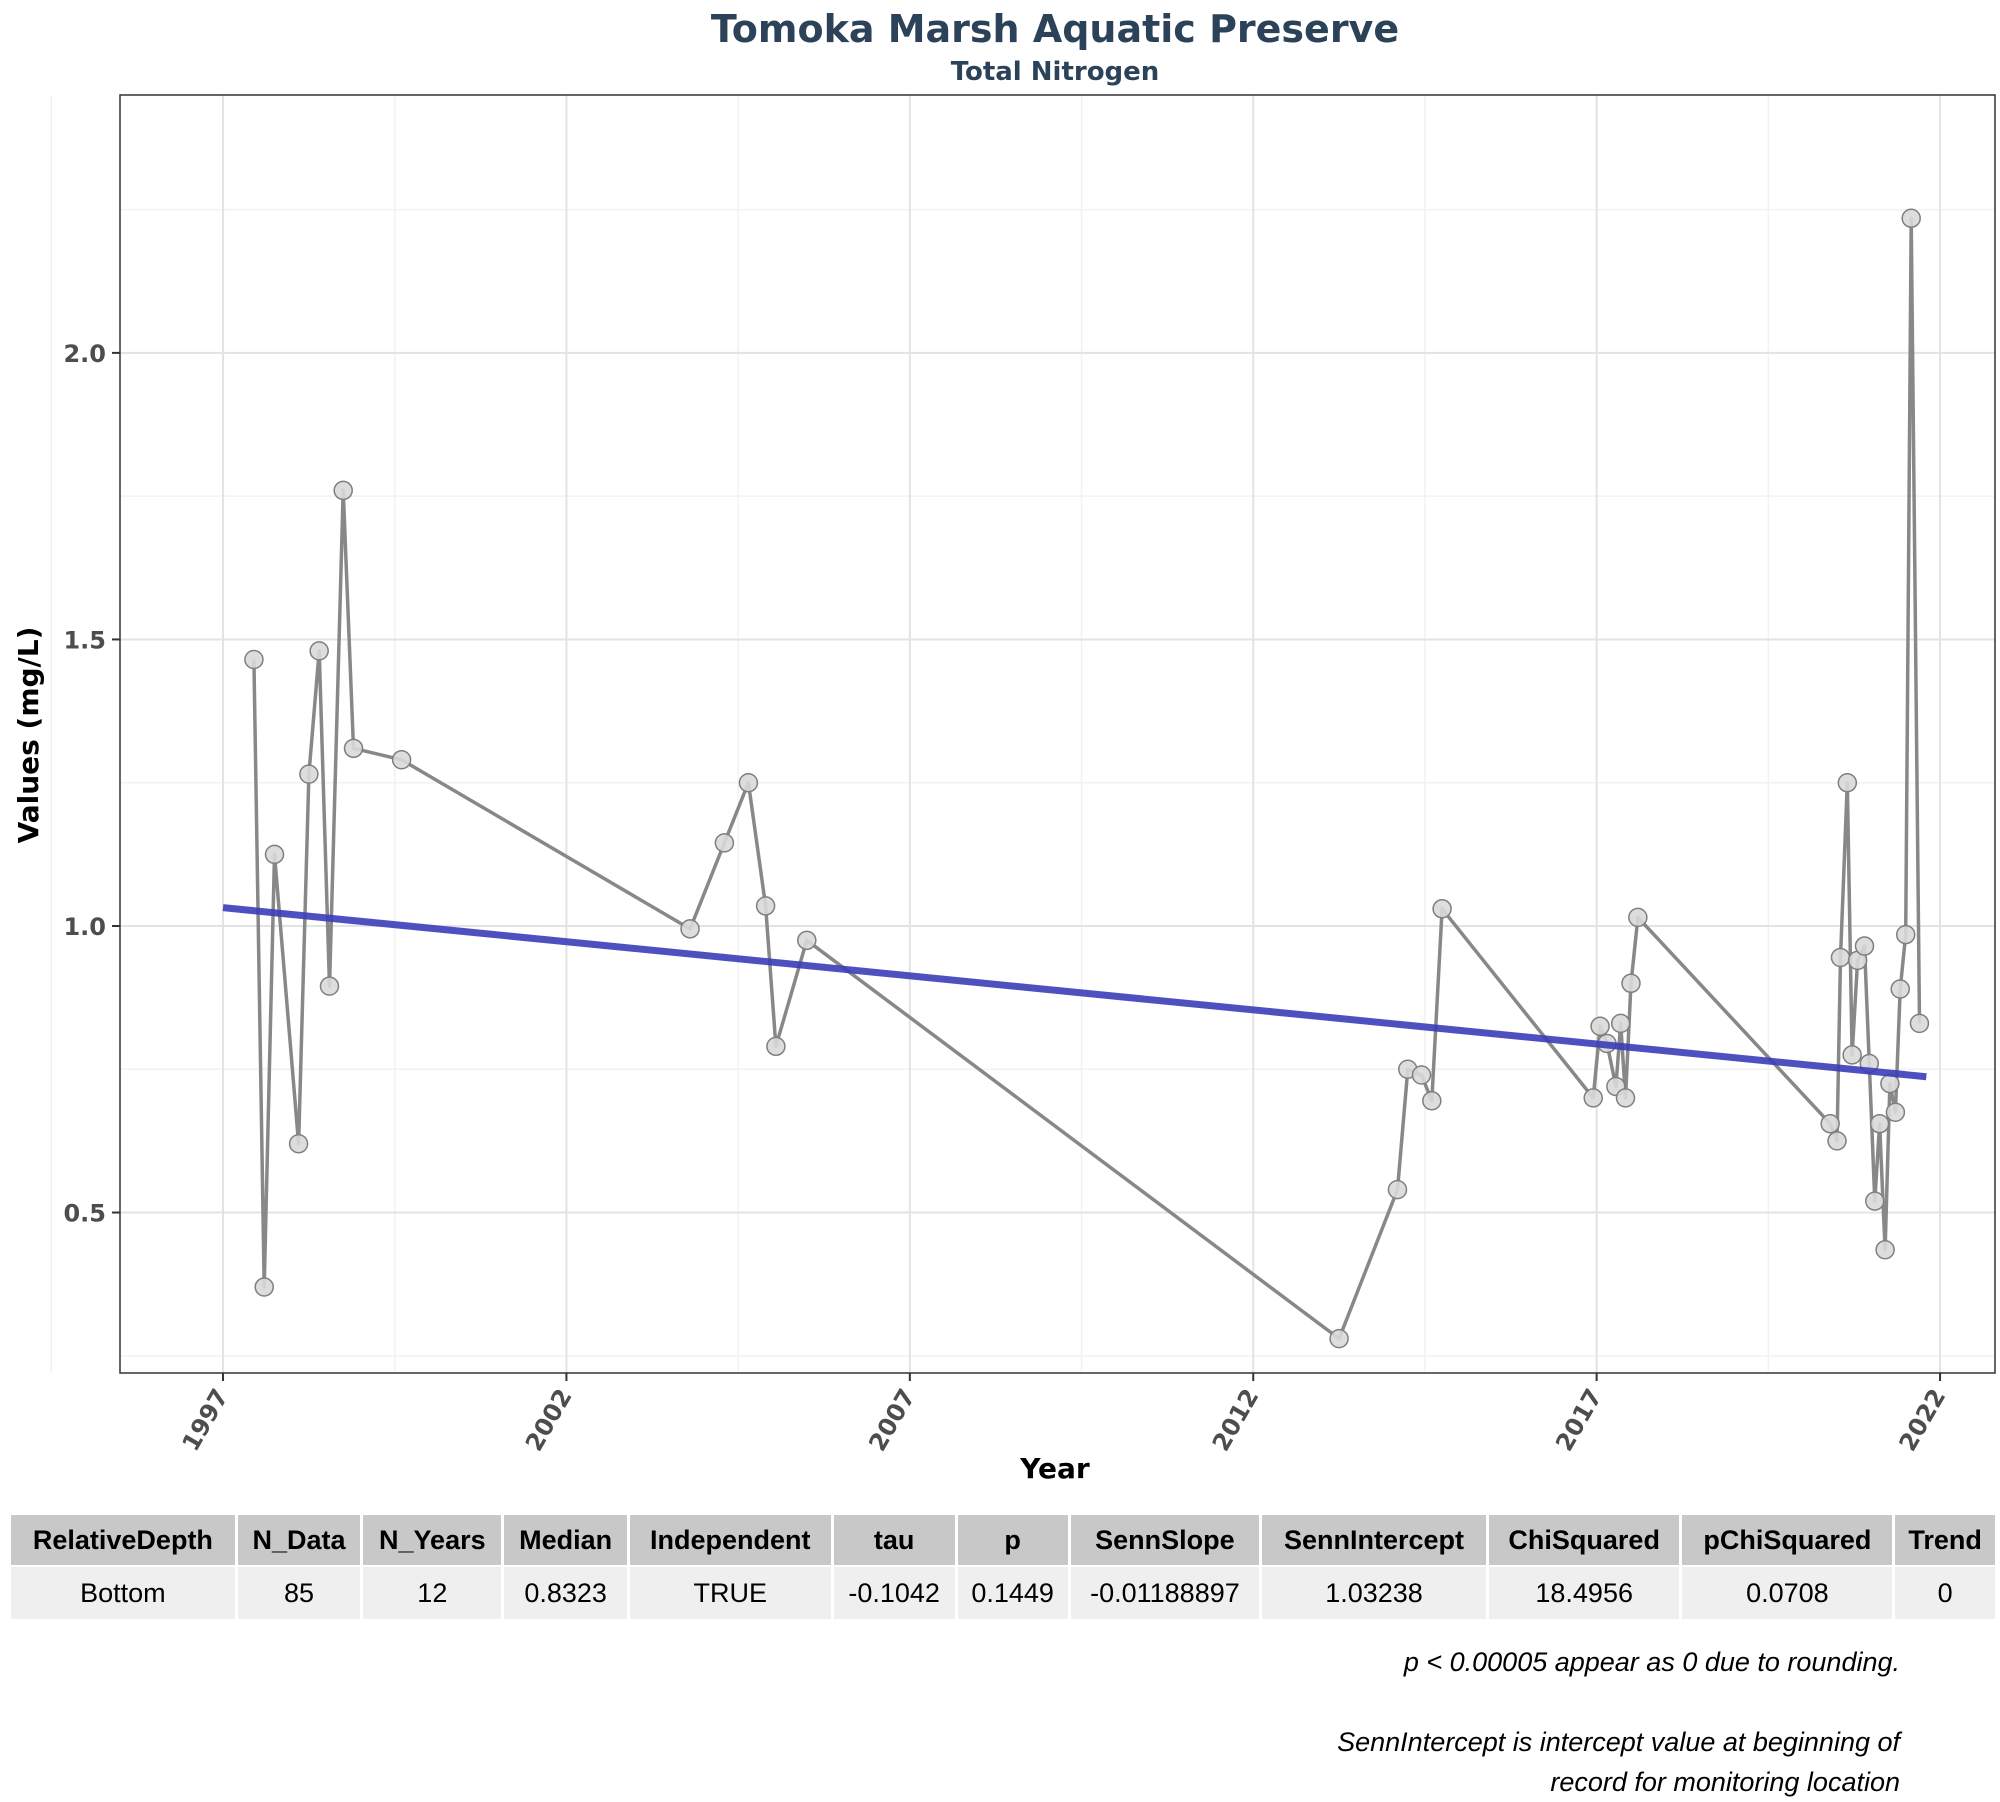 Image resolution: width=2000 pixels, height=1802 pixels. What do you see at coordinates (91, 784) in the screenshot?
I see `y-axis-ticks: 0.5 1.0 1.5 2.0` at bounding box center [91, 784].